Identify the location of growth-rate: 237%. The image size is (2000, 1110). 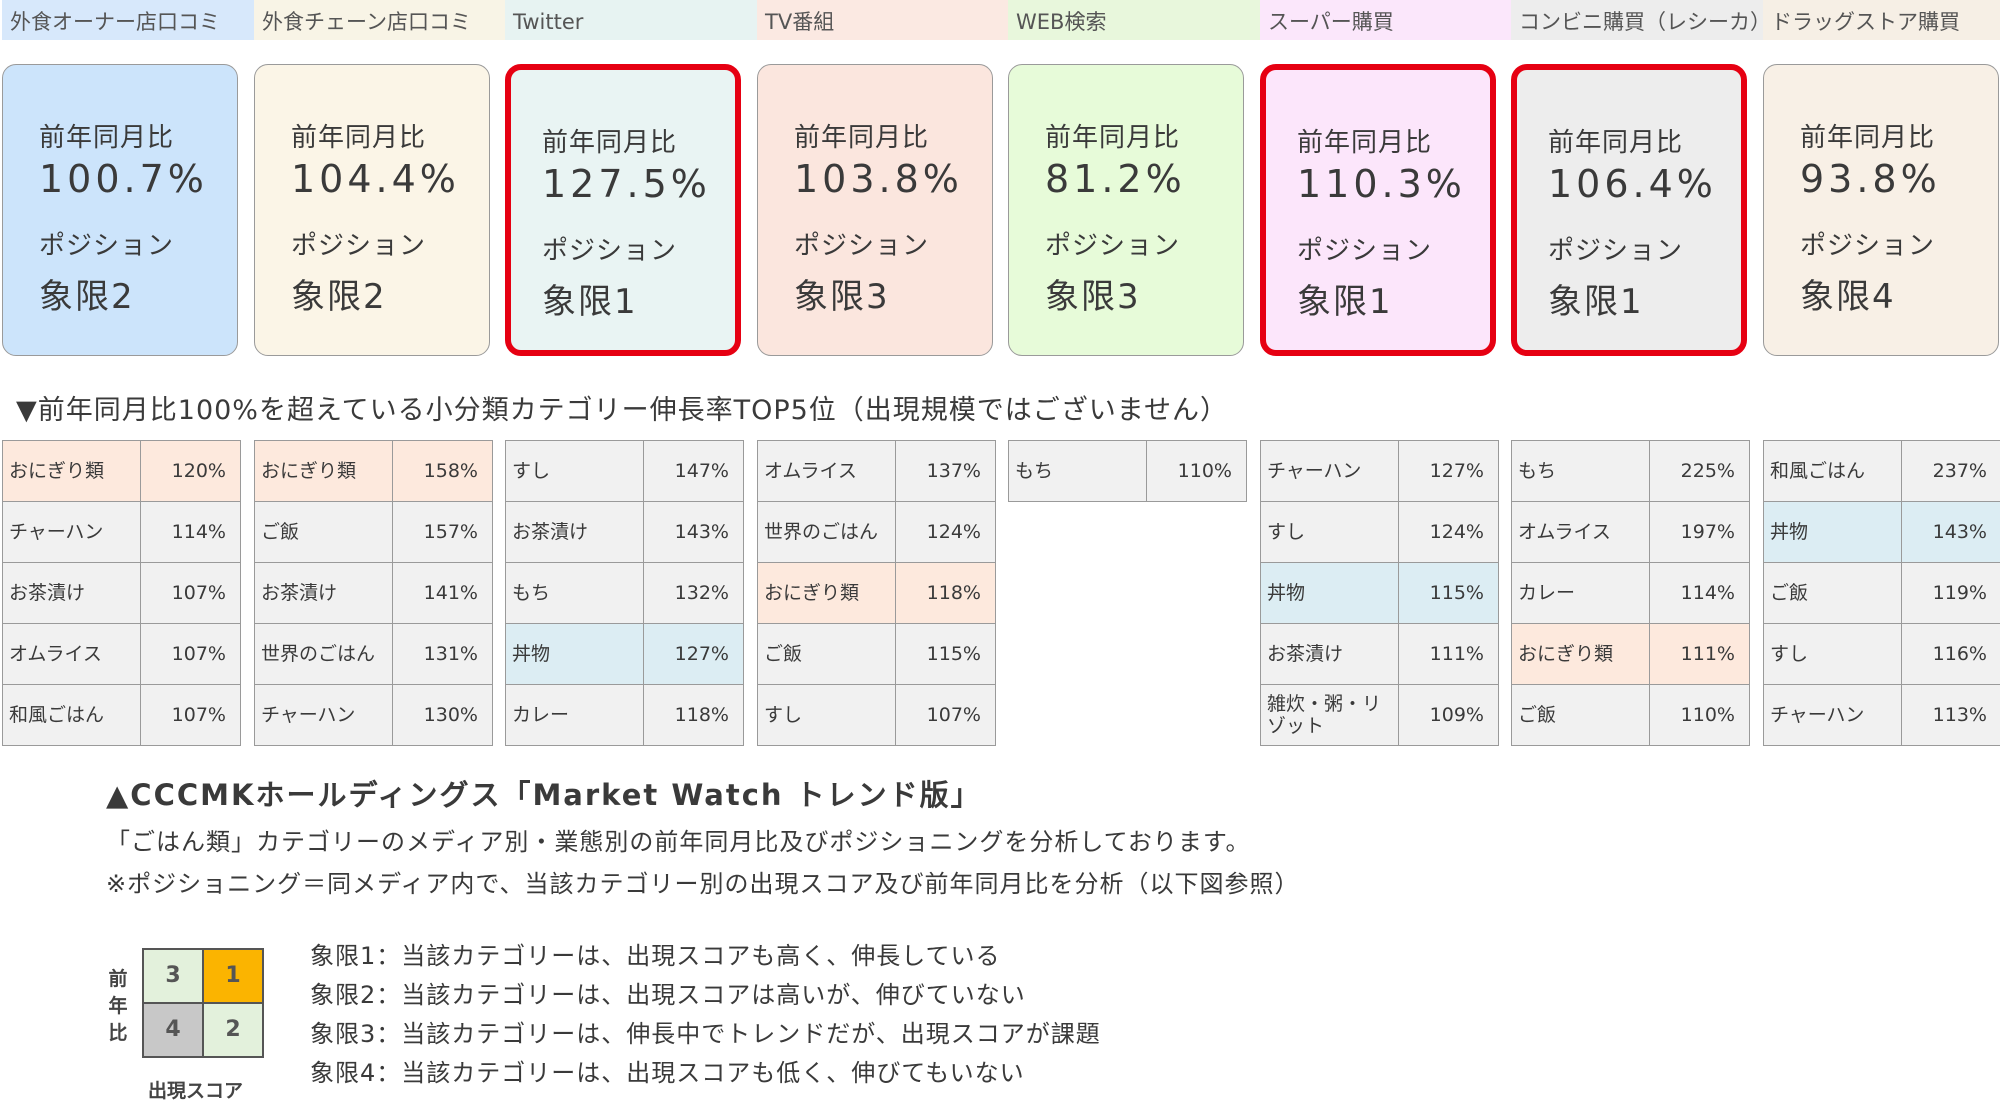
(1950, 471).